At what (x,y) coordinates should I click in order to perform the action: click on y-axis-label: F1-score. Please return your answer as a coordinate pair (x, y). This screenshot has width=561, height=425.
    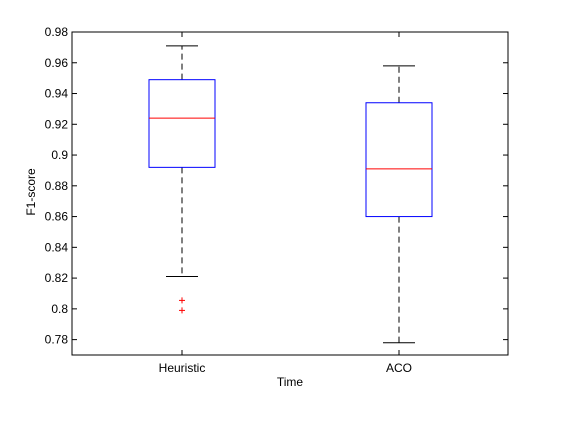
    Looking at the image, I should click on (31, 192).